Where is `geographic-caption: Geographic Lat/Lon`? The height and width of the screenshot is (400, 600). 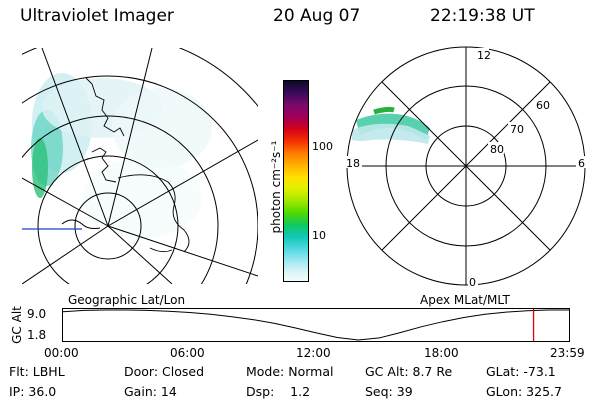 geographic-caption: Geographic Lat/Lon is located at coordinates (127, 300).